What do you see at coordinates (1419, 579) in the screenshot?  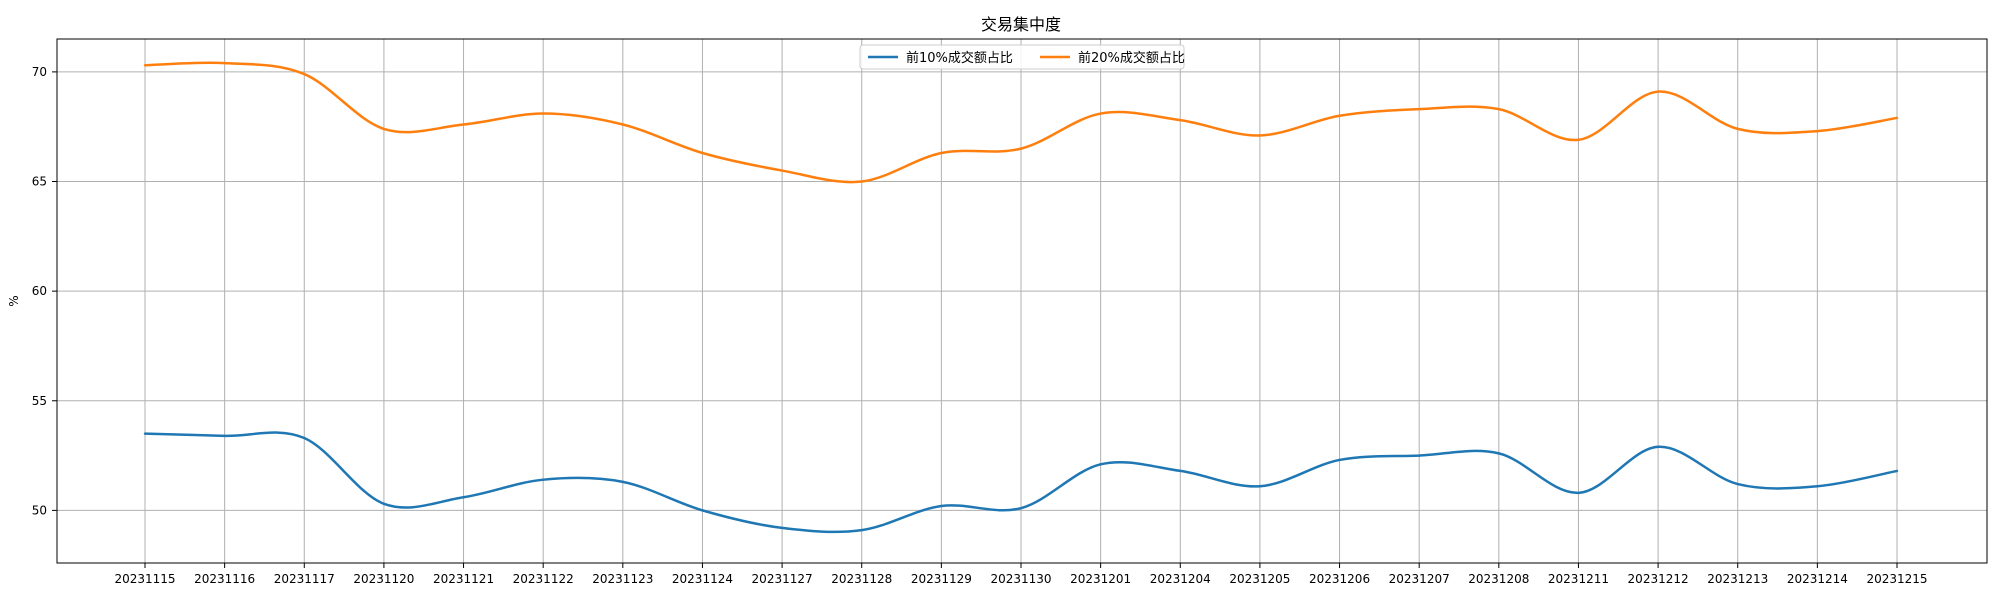 I see `x-tick-label: 20231207` at bounding box center [1419, 579].